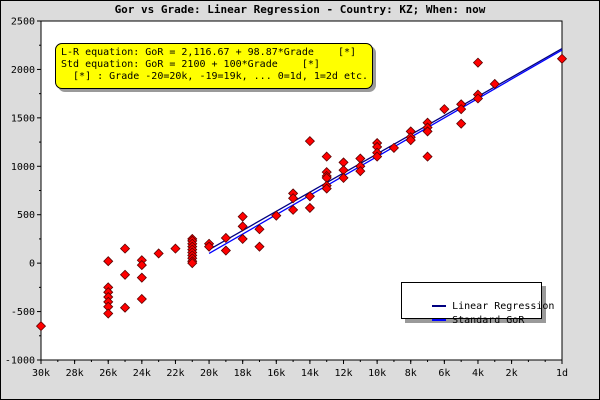 Image resolution: width=600 pixels, height=400 pixels. What do you see at coordinates (23, 118) in the screenshot?
I see `y-tick-label: 1500` at bounding box center [23, 118].